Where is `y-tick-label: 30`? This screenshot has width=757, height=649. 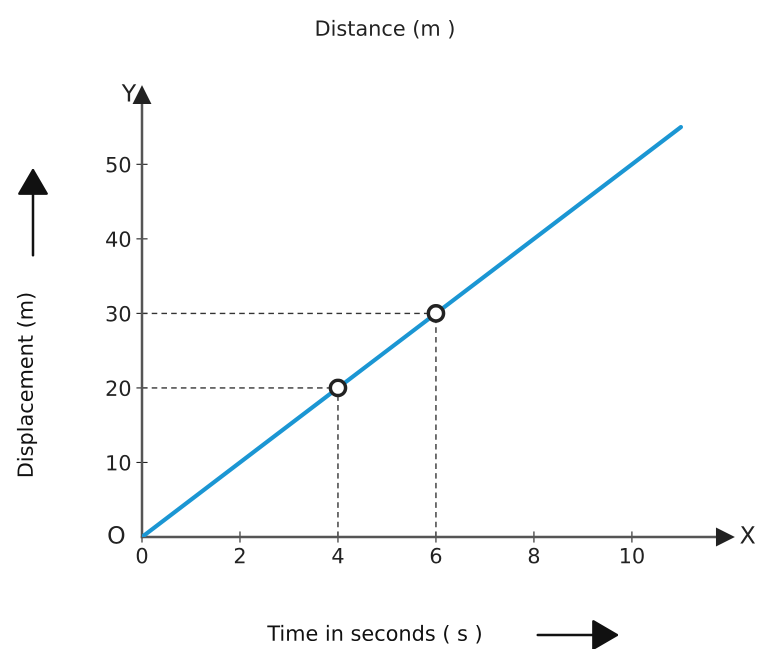
y-tick-label: 30 is located at coordinates (118, 314).